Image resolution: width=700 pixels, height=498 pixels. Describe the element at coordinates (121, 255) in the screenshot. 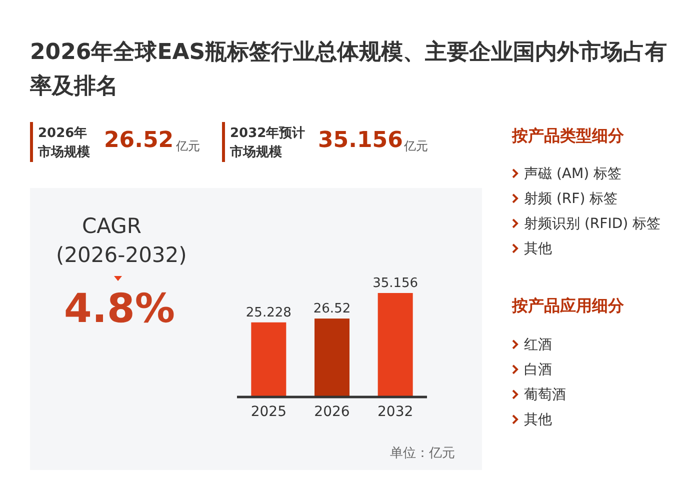

I see `text: (2026-2032)` at that location.